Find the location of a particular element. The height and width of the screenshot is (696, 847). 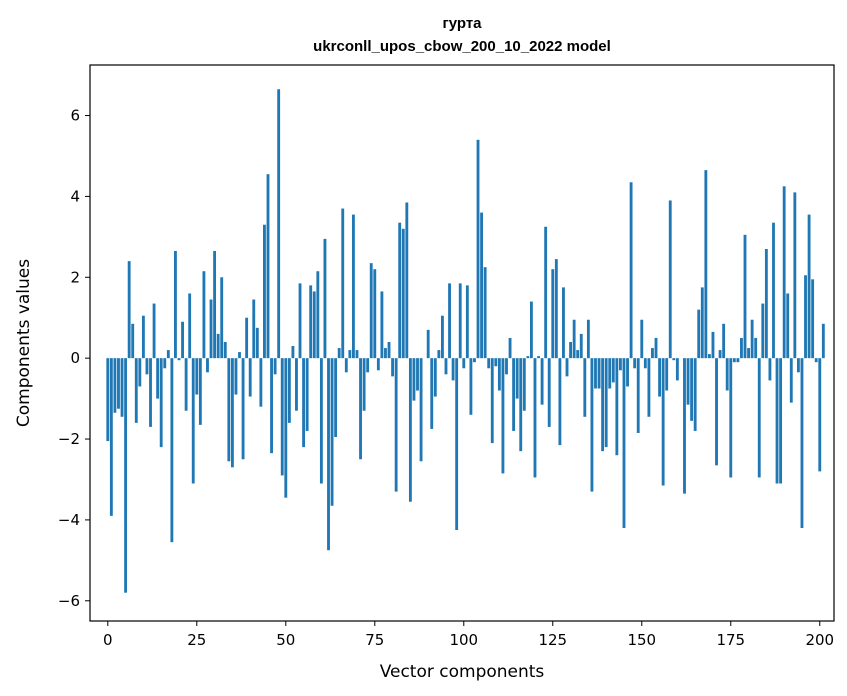

x-tick-label: 0 is located at coordinates (108, 640).